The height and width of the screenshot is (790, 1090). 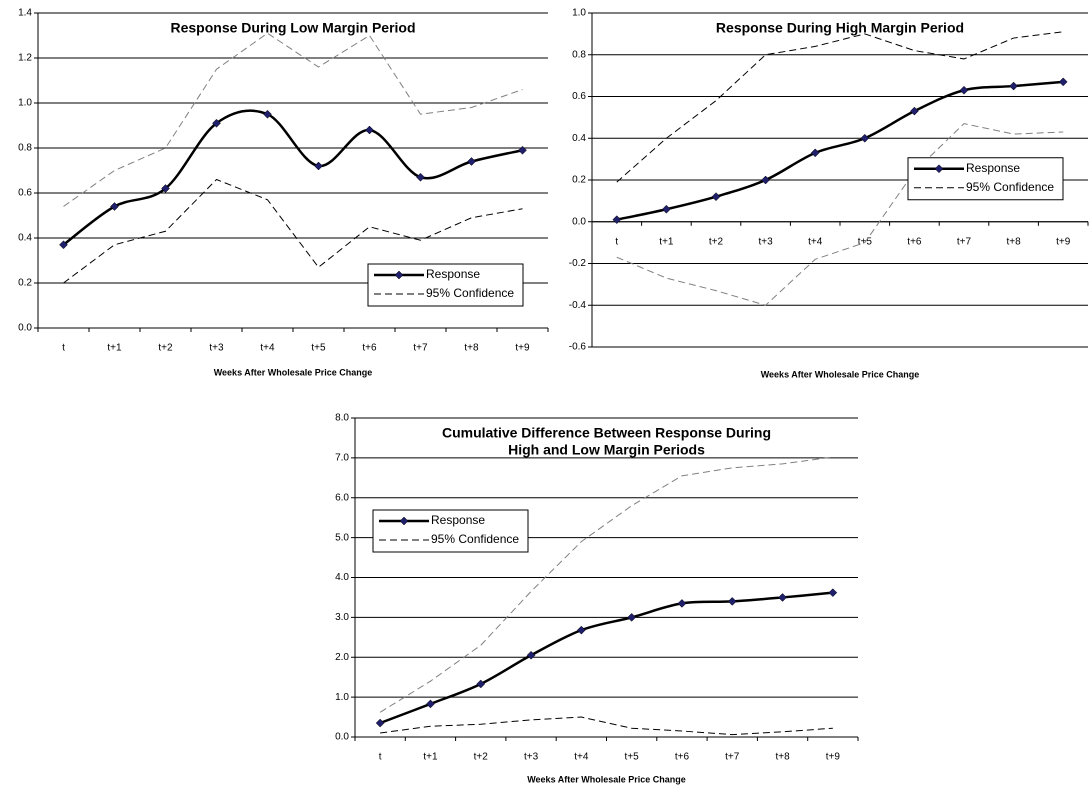 What do you see at coordinates (833, 757) in the screenshot?
I see `x-tick-label: t+9` at bounding box center [833, 757].